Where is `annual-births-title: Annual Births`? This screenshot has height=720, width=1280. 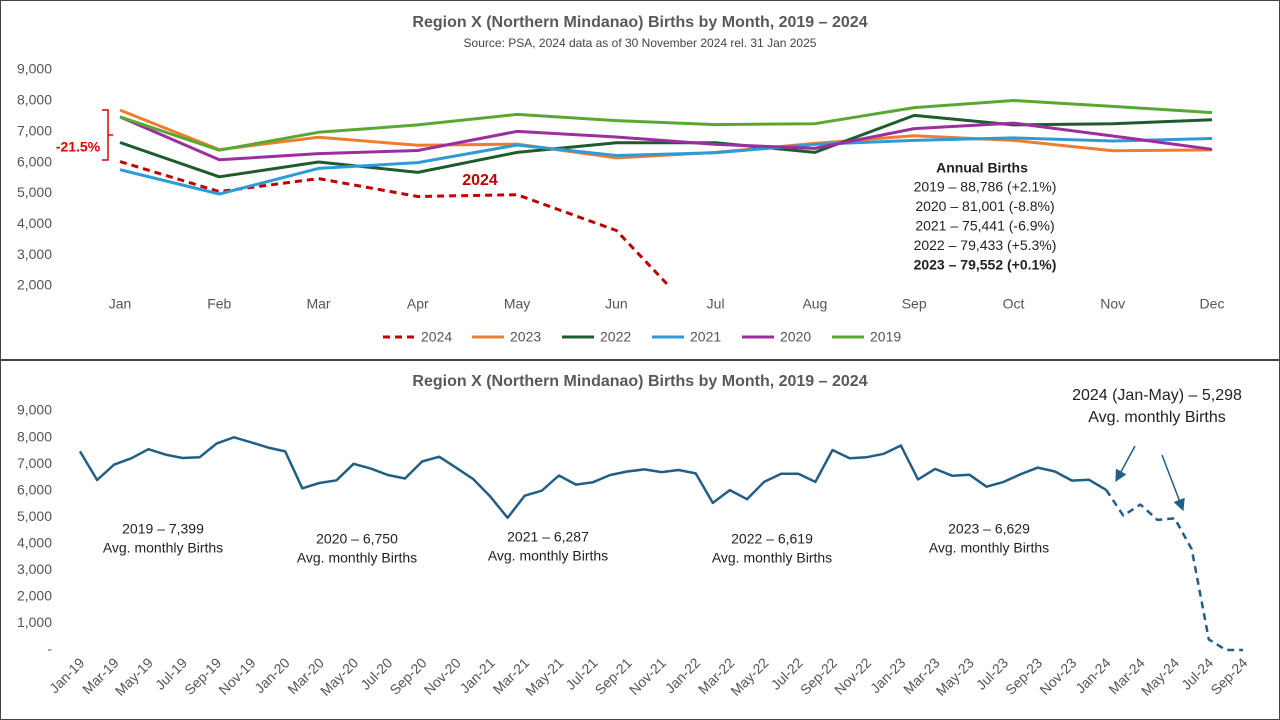
annual-births-title: Annual Births is located at coordinates (982, 168).